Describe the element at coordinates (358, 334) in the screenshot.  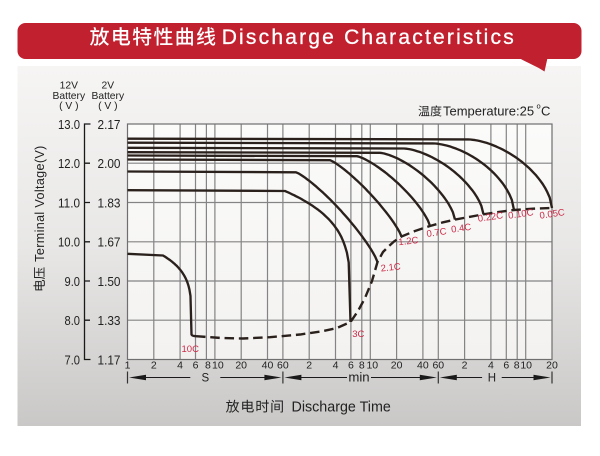
I see `svg-text: 3C` at that location.